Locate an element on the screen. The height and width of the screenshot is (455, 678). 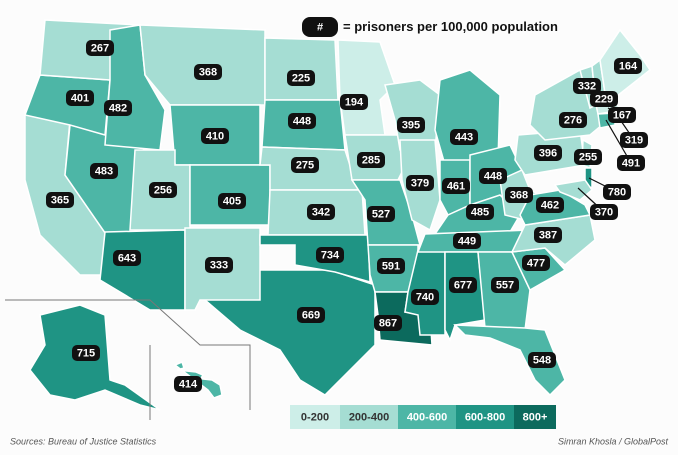
value-label: 387 is located at coordinates (548, 235).